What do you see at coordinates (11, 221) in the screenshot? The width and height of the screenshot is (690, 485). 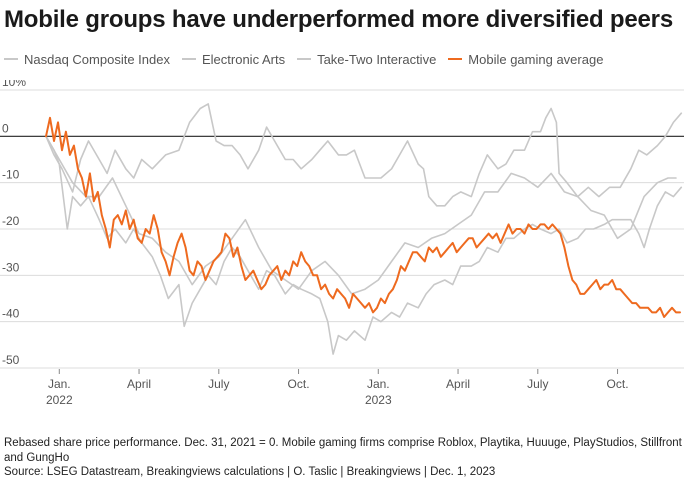 I see `y-tick-label: -20` at bounding box center [11, 221].